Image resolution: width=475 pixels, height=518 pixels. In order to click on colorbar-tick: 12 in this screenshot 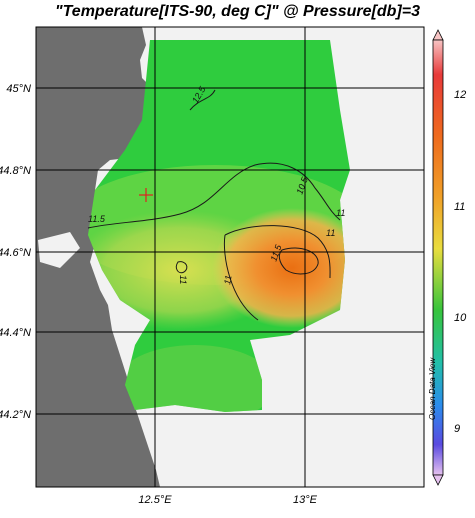, I will do `click(460, 95)`.